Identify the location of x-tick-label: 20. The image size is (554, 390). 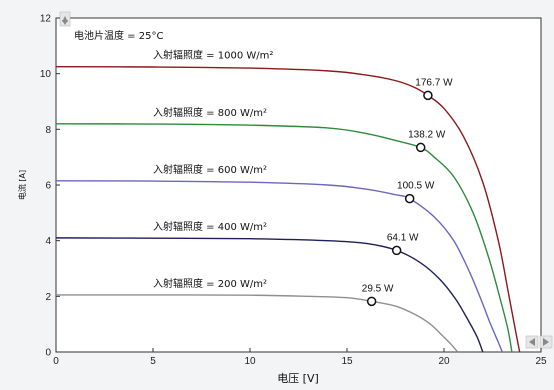
(444, 361).